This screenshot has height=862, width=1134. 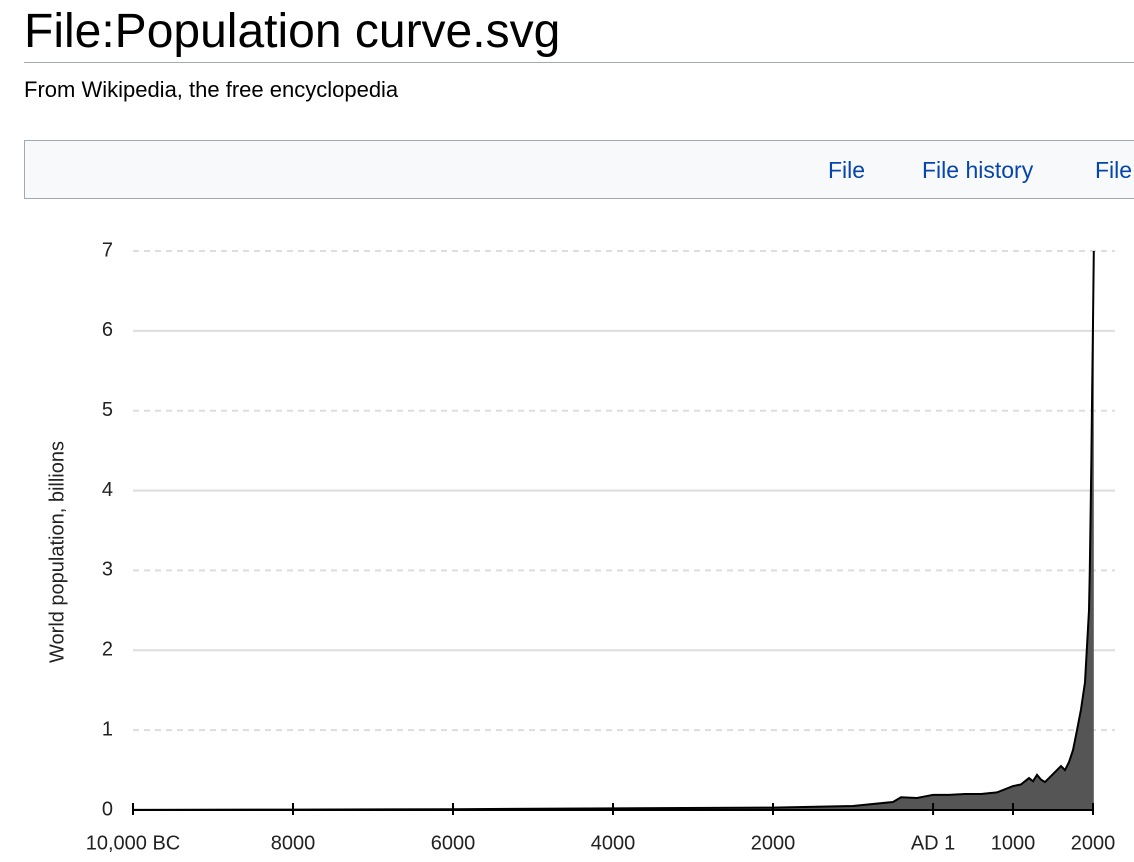 What do you see at coordinates (107, 410) in the screenshot?
I see `y-tick-label: 5` at bounding box center [107, 410].